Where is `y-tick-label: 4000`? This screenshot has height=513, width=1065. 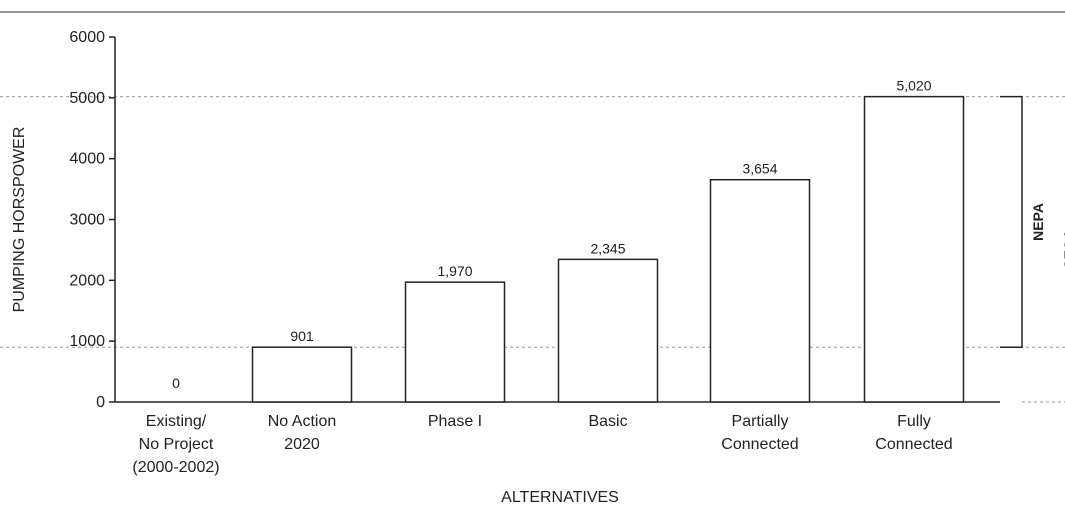 y-tick-label: 4000 is located at coordinates (87, 159).